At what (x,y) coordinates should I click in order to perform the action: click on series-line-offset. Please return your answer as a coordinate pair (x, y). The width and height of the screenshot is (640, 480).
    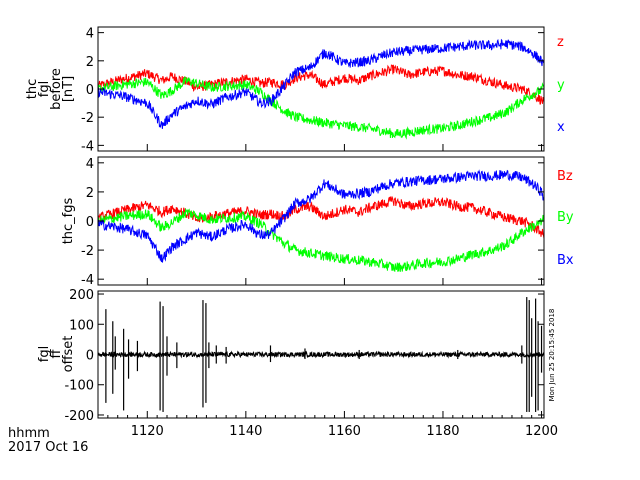
    Looking at the image, I should click on (321, 354).